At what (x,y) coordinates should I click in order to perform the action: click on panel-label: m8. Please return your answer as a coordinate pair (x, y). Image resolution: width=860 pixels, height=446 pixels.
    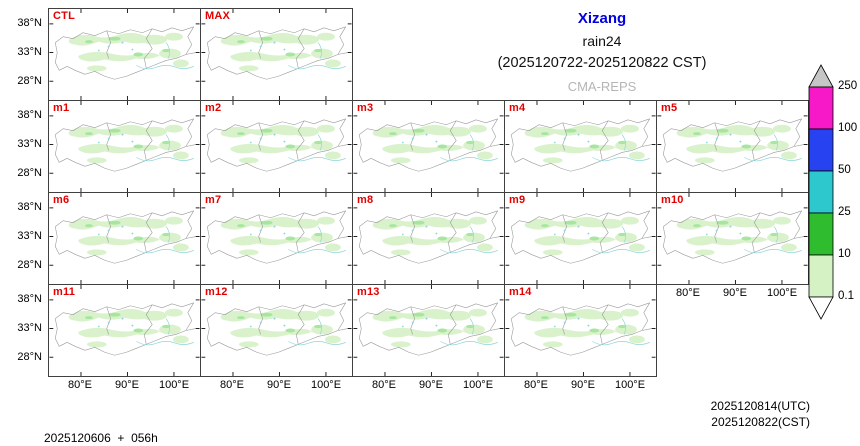
    Looking at the image, I should click on (365, 200).